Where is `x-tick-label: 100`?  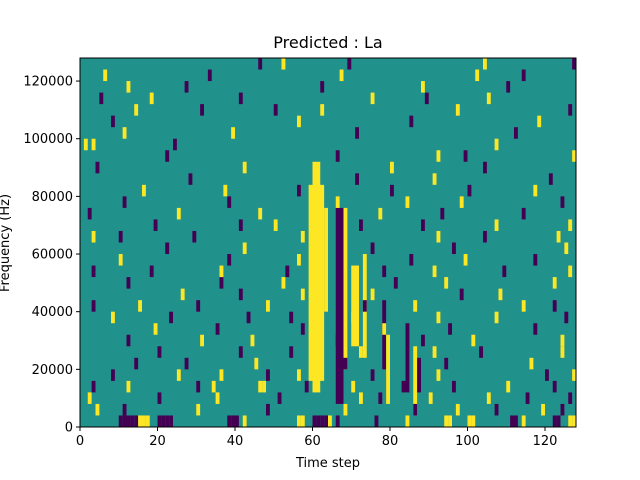
x-tick-label: 100 is located at coordinates (467, 441).